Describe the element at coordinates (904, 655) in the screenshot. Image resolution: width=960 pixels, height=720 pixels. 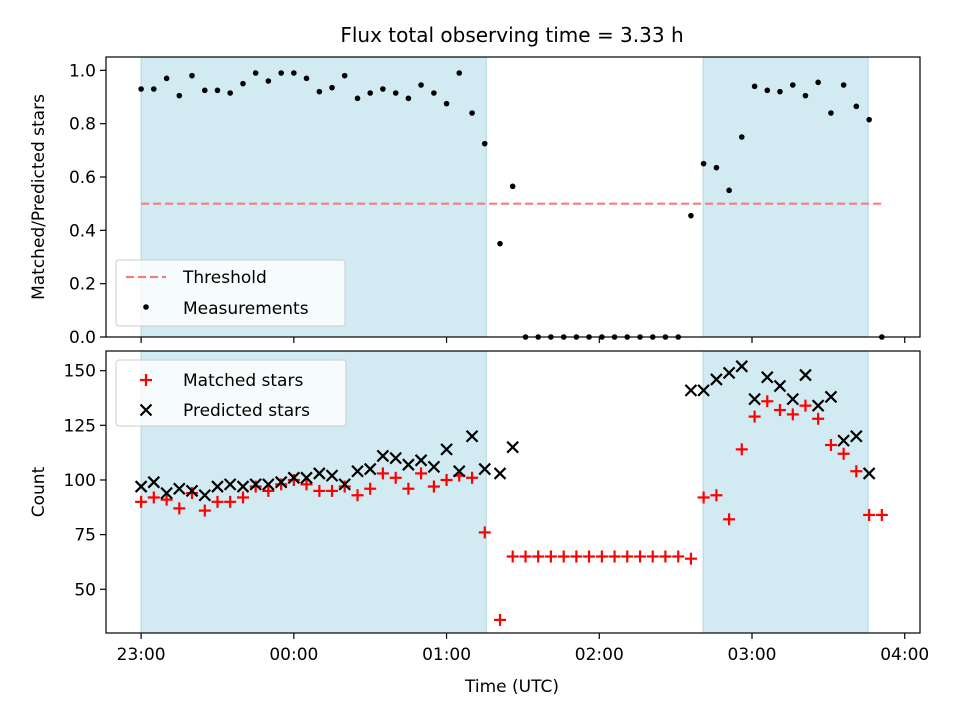
I see `x-tick-label: 04:00` at that location.